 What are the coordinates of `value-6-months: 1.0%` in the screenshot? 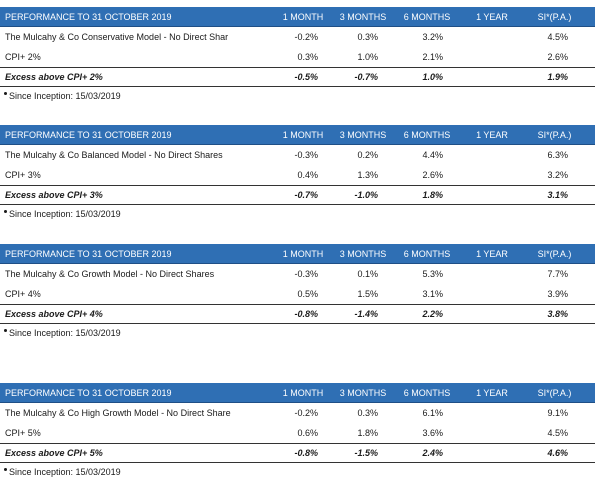 It's located at (432, 77).